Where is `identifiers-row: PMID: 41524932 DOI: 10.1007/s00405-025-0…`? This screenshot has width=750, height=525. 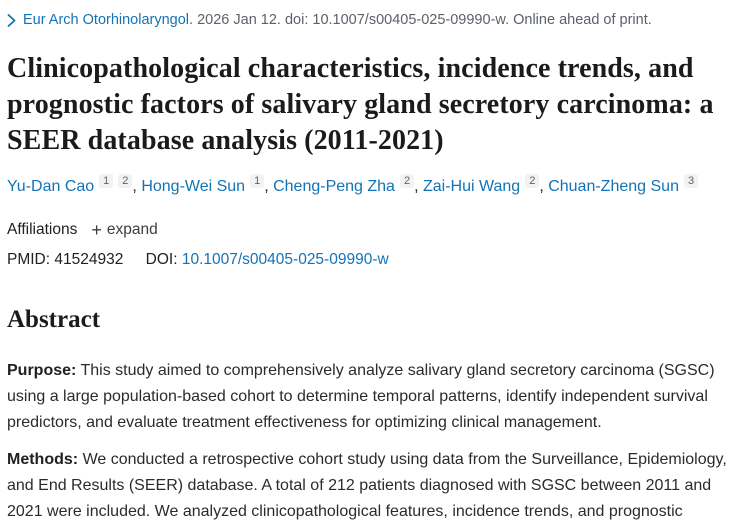 identifiers-row: PMID: 41524932 DOI: 10.1007/s00405-025-0… is located at coordinates (374, 260).